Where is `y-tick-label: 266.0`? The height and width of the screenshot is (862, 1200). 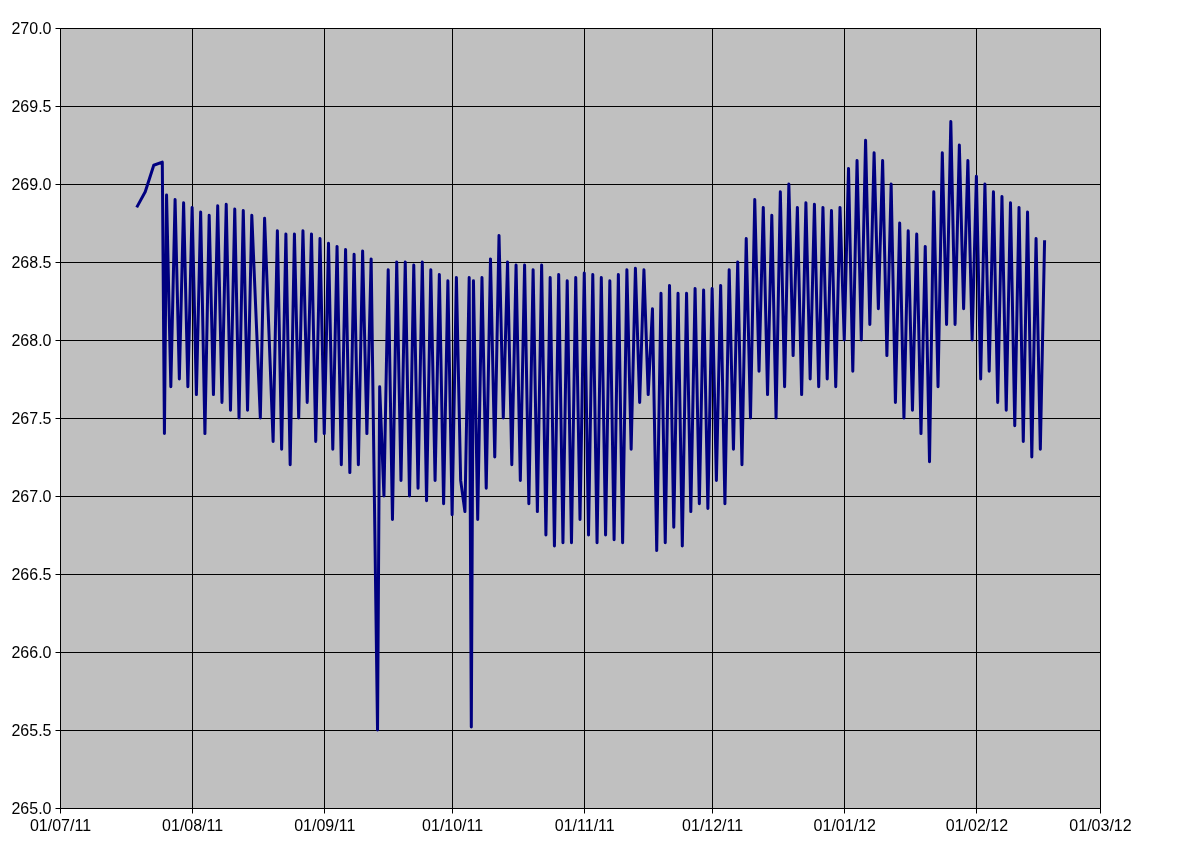 y-tick-label: 266.0 is located at coordinates (31, 652).